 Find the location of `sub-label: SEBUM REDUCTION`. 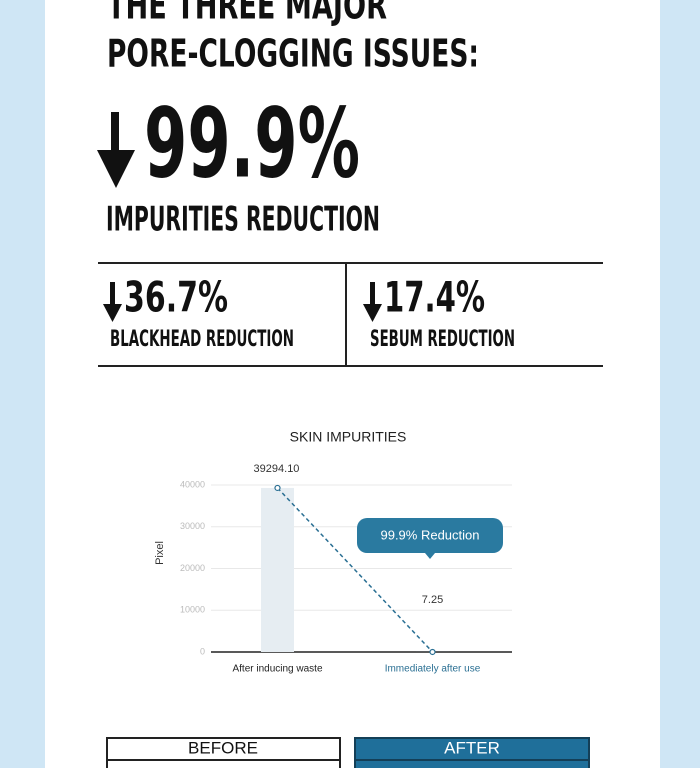

sub-label: SEBUM REDUCTION is located at coordinates (442, 339).